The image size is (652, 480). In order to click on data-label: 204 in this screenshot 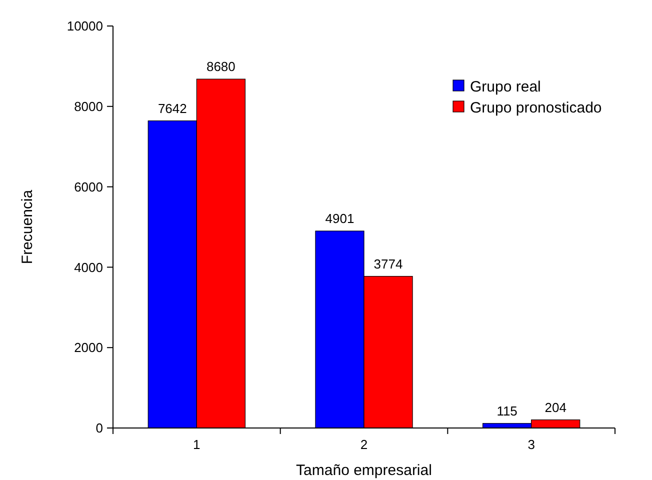, I will do `click(555, 407)`.